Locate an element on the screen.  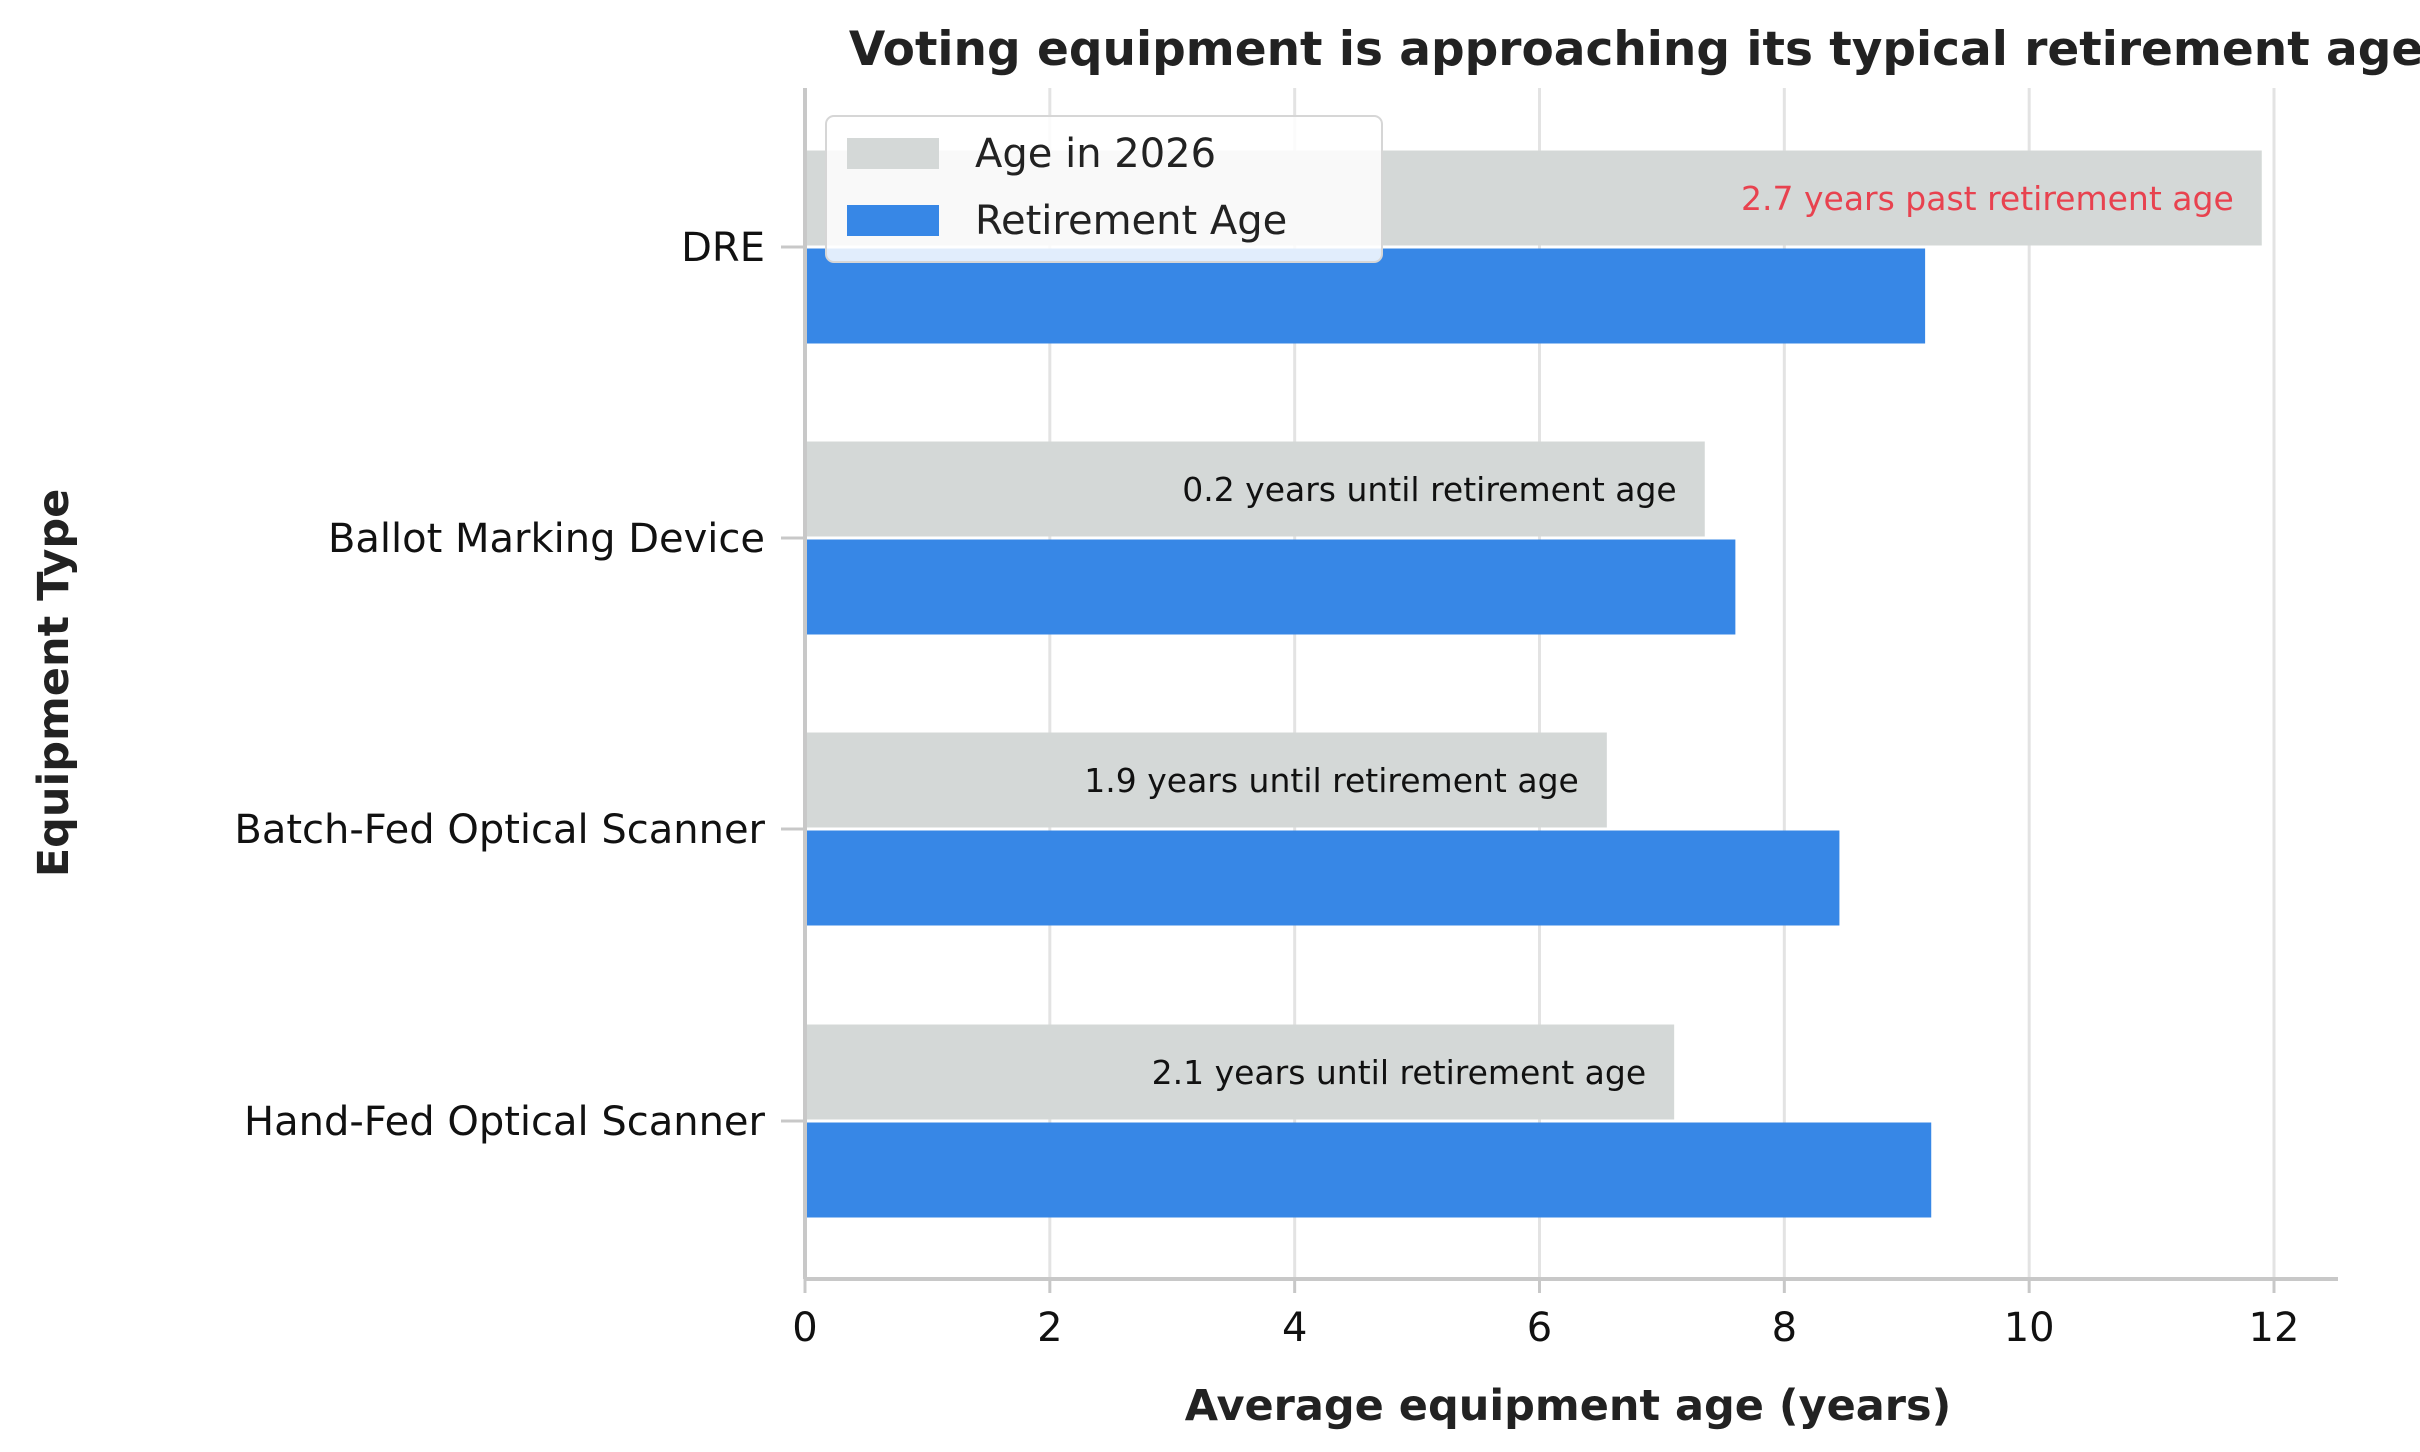
x-axis-ticks: 0 2 4 6 8 10 12 is located at coordinates (1545, 1315).